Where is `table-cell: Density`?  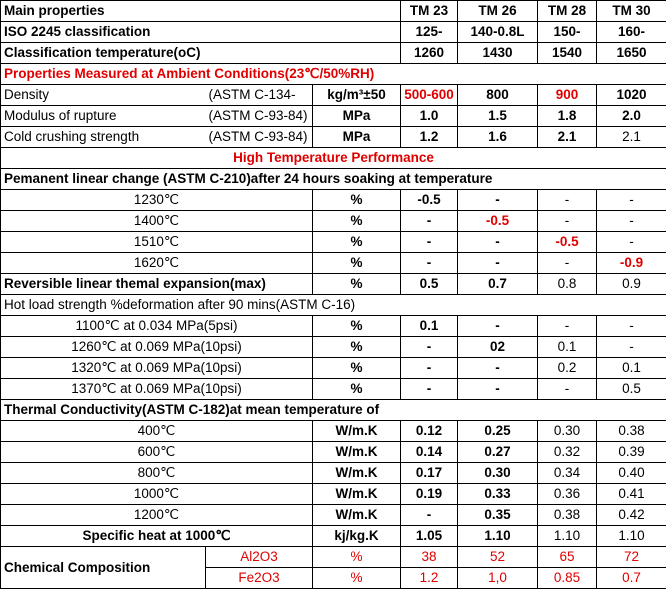
table-cell: Density is located at coordinates (103, 95).